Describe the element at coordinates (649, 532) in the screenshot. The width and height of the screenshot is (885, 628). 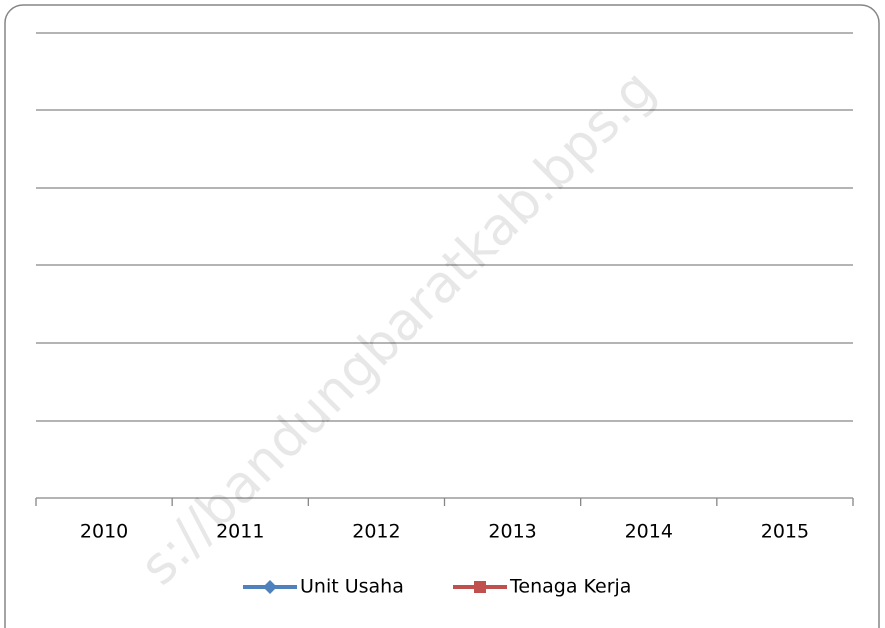
I see `x-tick-label: 2014` at that location.